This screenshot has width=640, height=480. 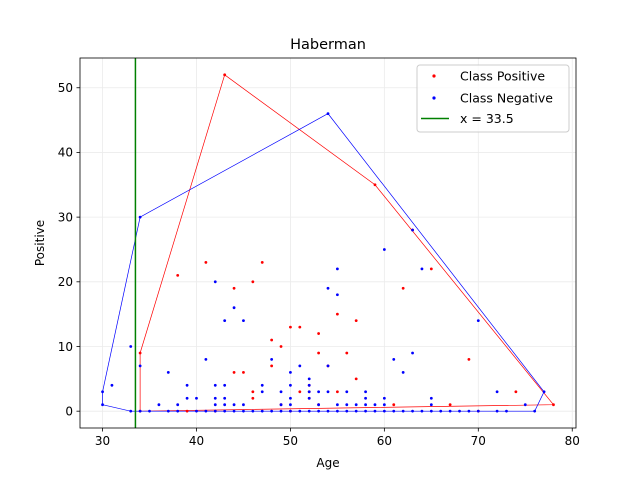 I want to click on legend-marker-negative, so click(x=434, y=98).